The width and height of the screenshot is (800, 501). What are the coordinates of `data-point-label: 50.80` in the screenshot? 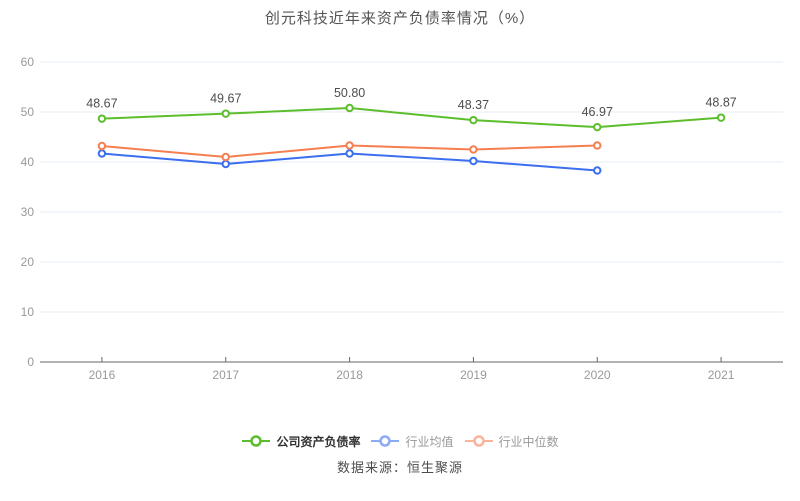 It's located at (349, 93).